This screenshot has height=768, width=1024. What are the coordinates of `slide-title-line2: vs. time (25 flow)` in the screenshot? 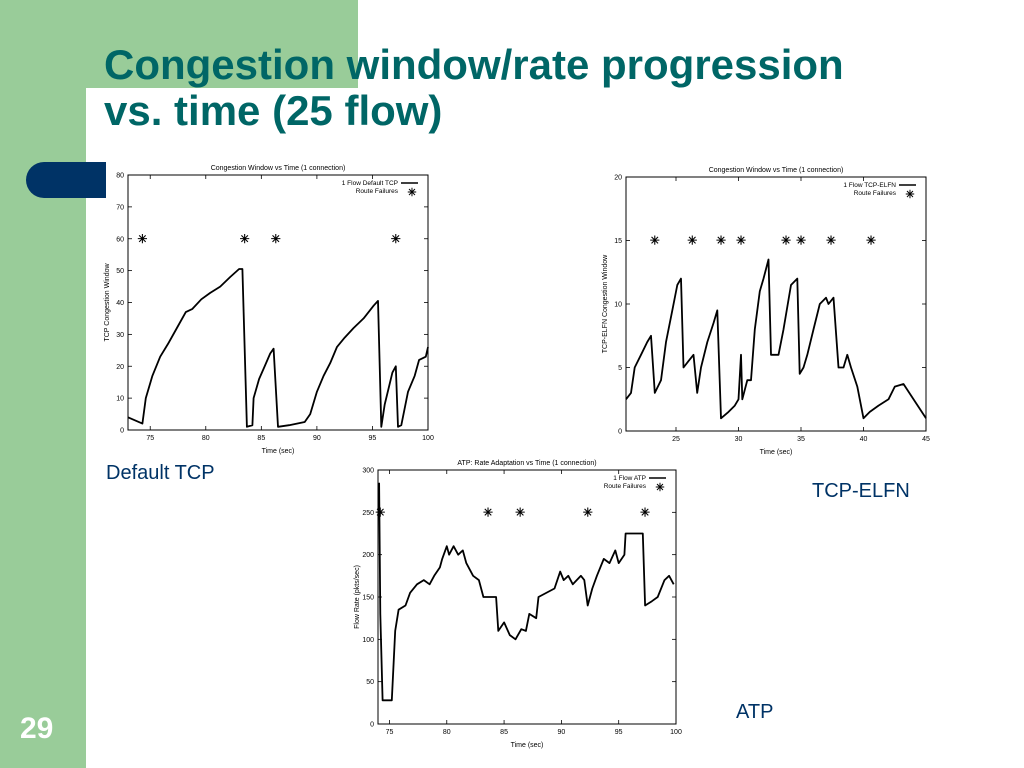 It's located at (273, 110).